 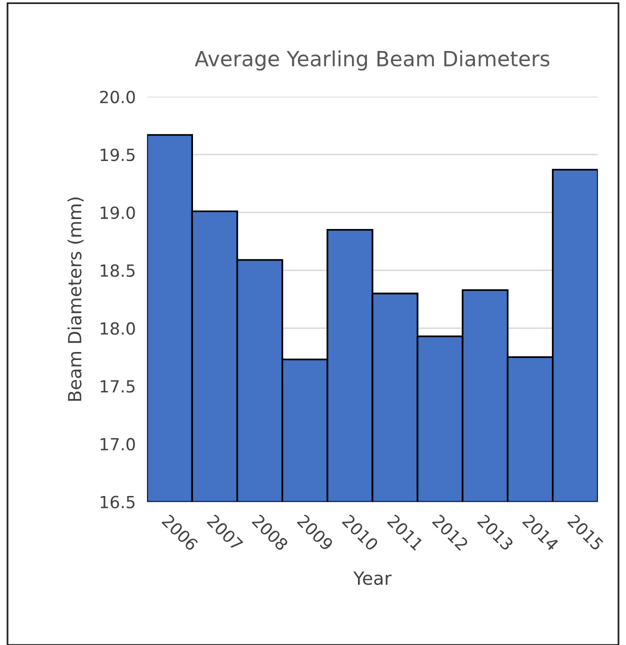 I want to click on y-tick-label: 18.5, so click(x=117, y=270).